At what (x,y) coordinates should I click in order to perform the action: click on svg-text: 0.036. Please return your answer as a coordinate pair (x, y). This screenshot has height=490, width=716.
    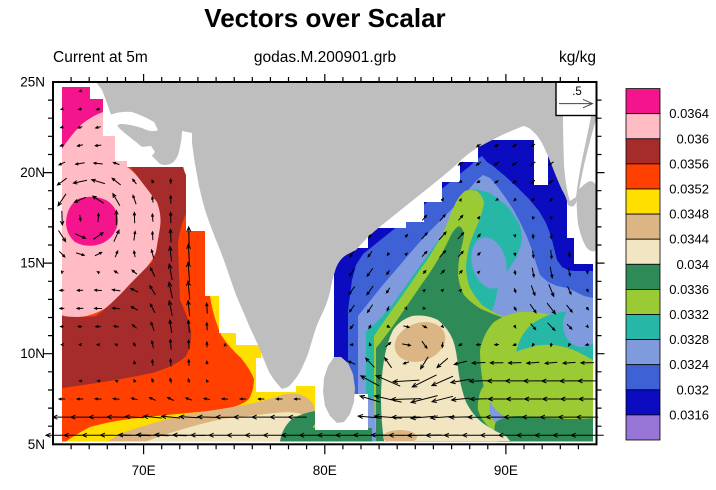
    Looking at the image, I should click on (692, 138).